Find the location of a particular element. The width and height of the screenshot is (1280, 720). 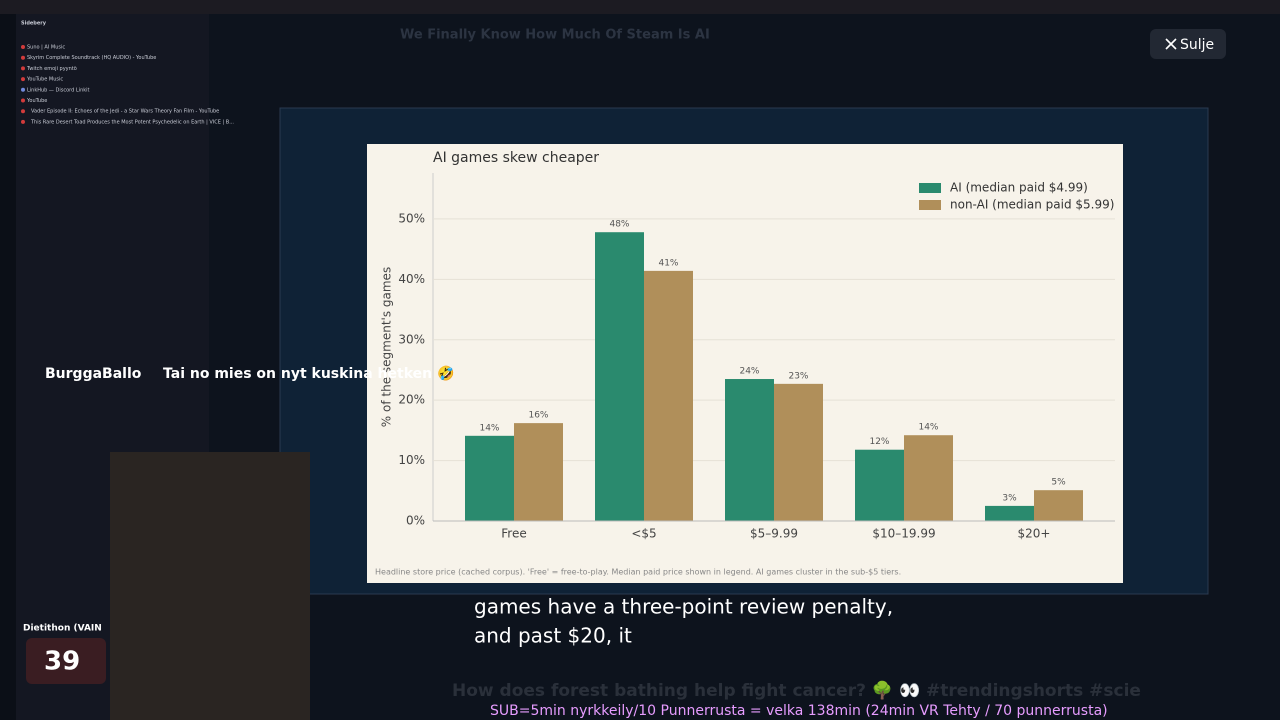

x-tick-label: $5–9.99 is located at coordinates (774, 534).